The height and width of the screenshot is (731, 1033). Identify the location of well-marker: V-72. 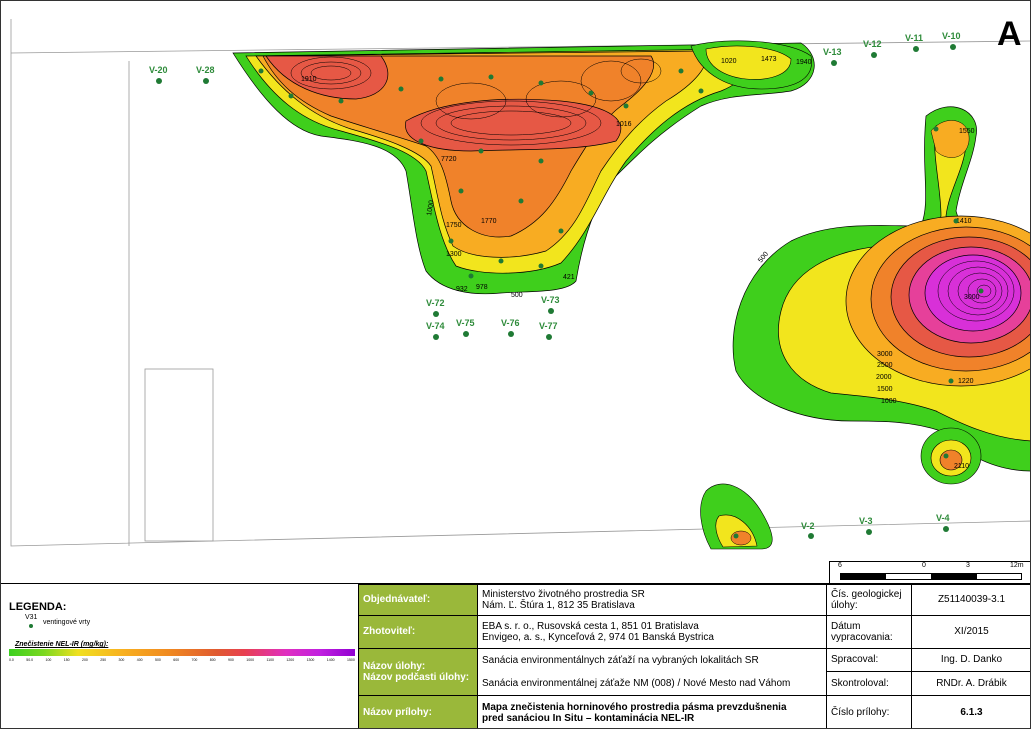
(435, 307).